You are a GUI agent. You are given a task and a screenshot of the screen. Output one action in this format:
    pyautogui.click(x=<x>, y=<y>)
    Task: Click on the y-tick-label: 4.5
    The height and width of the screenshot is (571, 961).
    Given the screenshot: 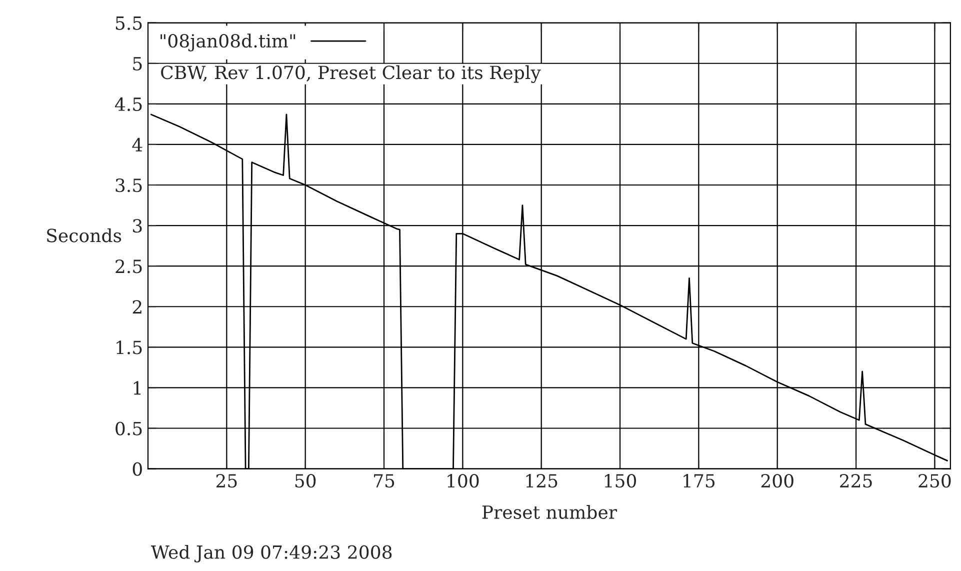 What is the action you would take?
    pyautogui.click(x=128, y=104)
    